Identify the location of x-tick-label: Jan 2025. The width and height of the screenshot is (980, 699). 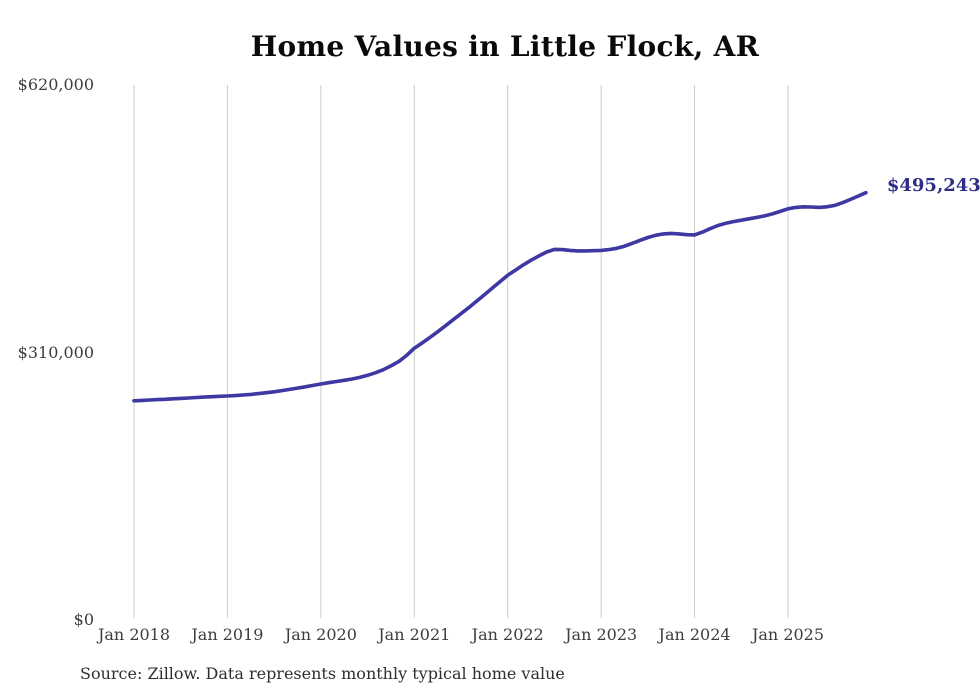
(788, 634).